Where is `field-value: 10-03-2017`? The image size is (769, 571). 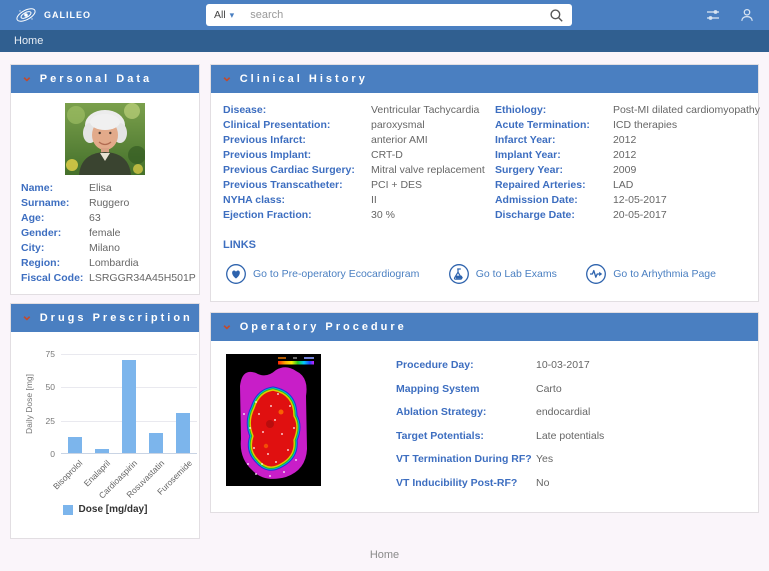
field-value: 10-03-2017 is located at coordinates (563, 365).